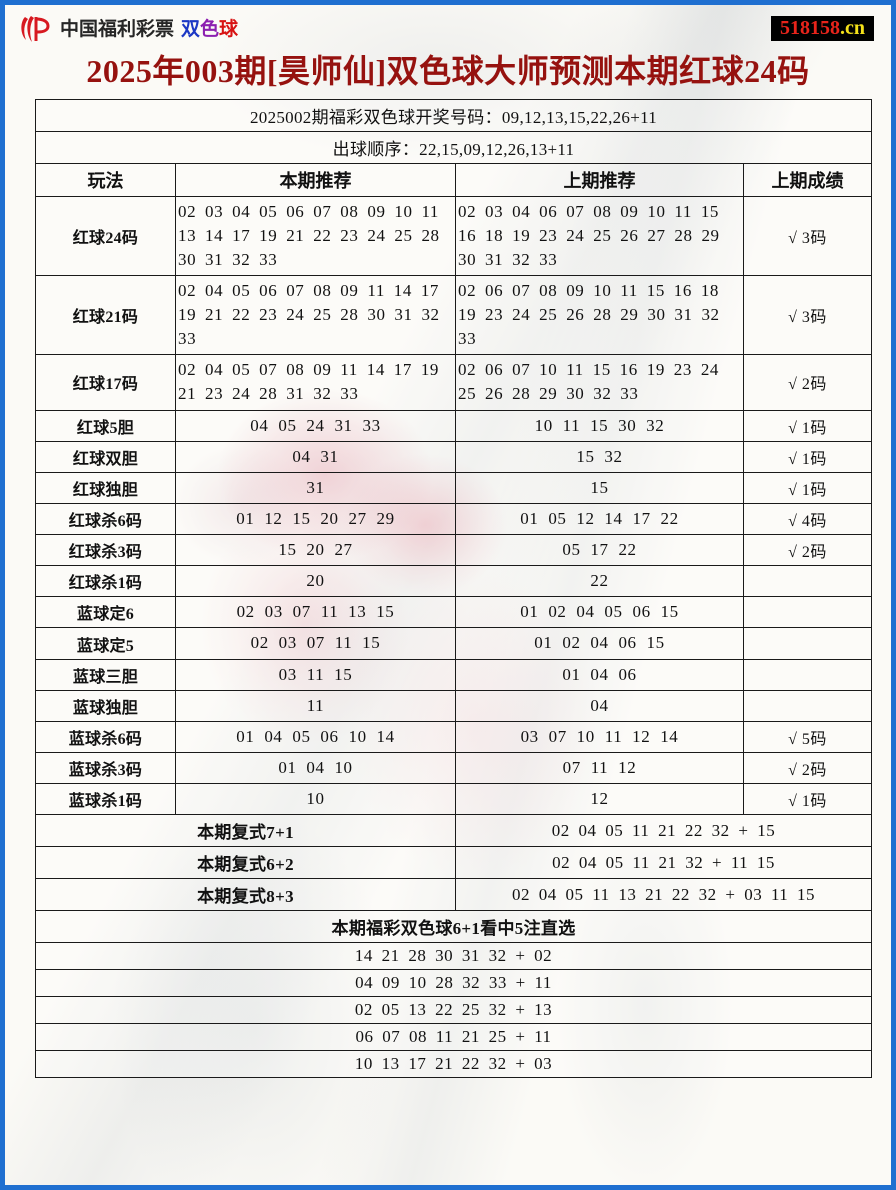 The image size is (896, 1190). I want to click on previous-result: √ 4码, so click(807, 519).